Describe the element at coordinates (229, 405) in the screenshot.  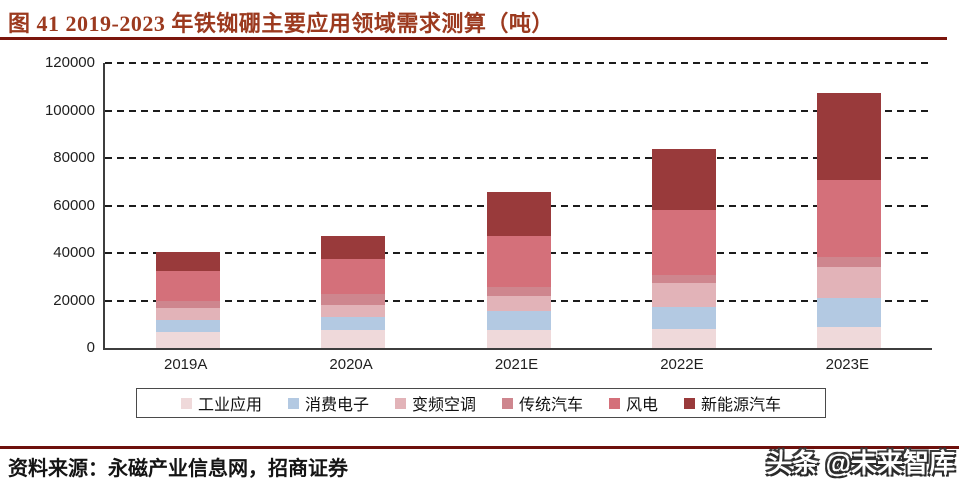
I see `legend-label: 工业应用` at that location.